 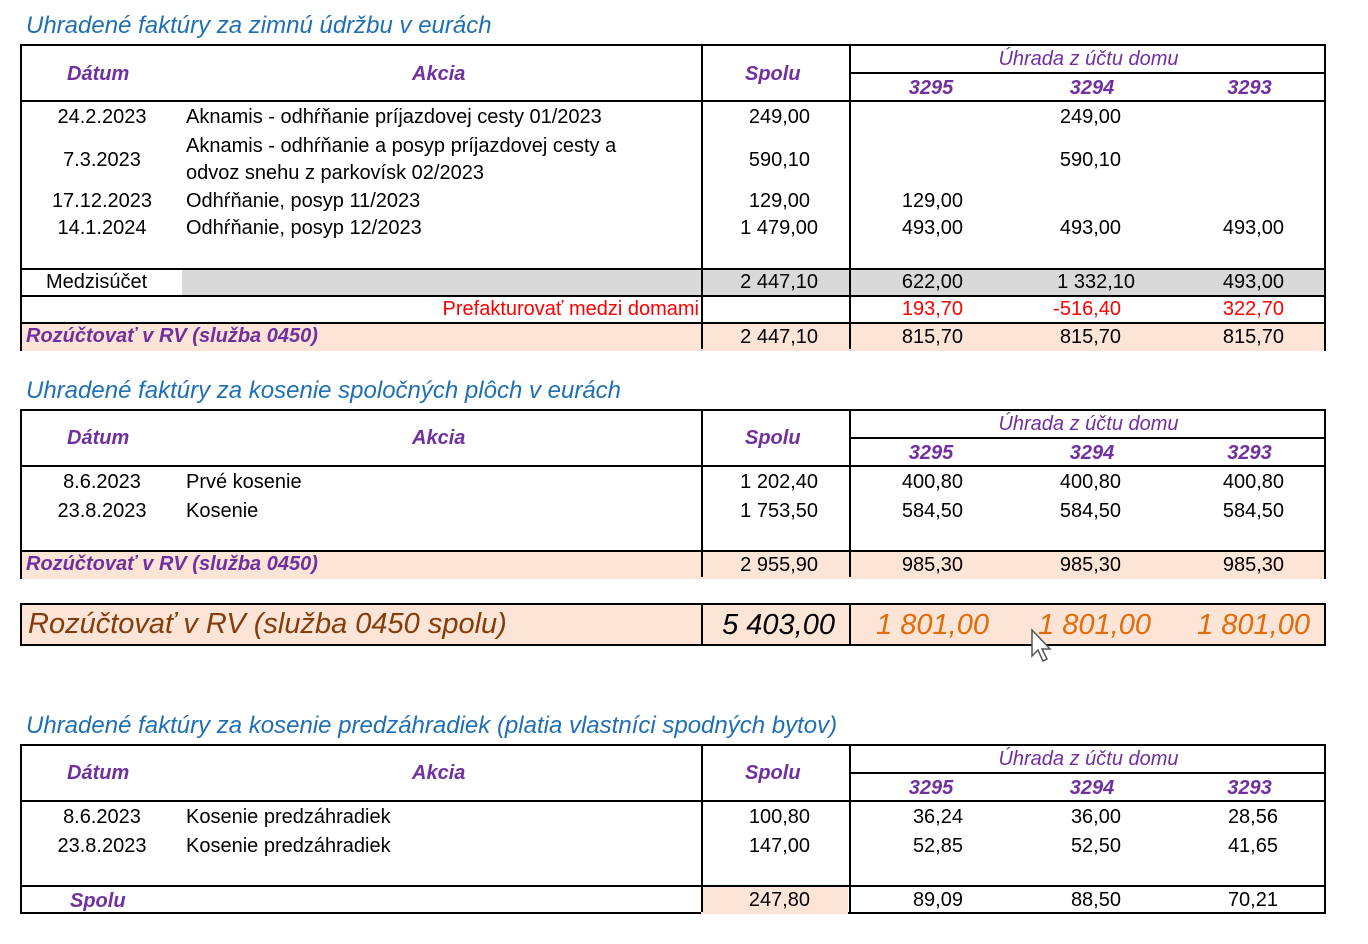 What do you see at coordinates (1253, 337) in the screenshot?
I see `allocate-3293: 815,70` at bounding box center [1253, 337].